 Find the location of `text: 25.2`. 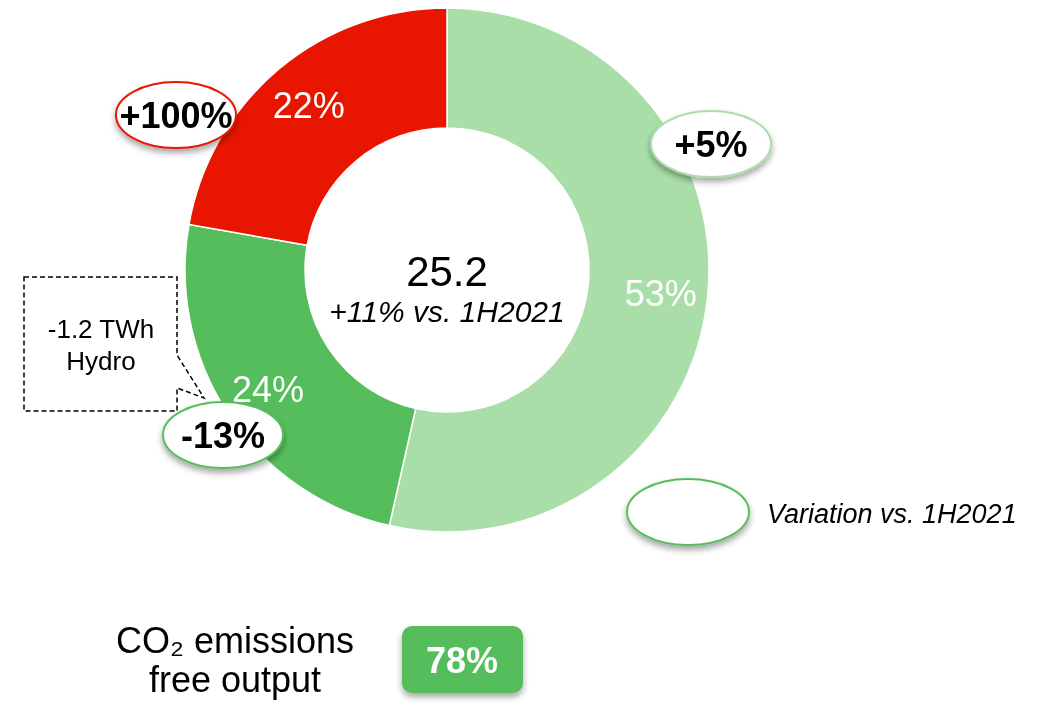

text: 25.2 is located at coordinates (447, 271).